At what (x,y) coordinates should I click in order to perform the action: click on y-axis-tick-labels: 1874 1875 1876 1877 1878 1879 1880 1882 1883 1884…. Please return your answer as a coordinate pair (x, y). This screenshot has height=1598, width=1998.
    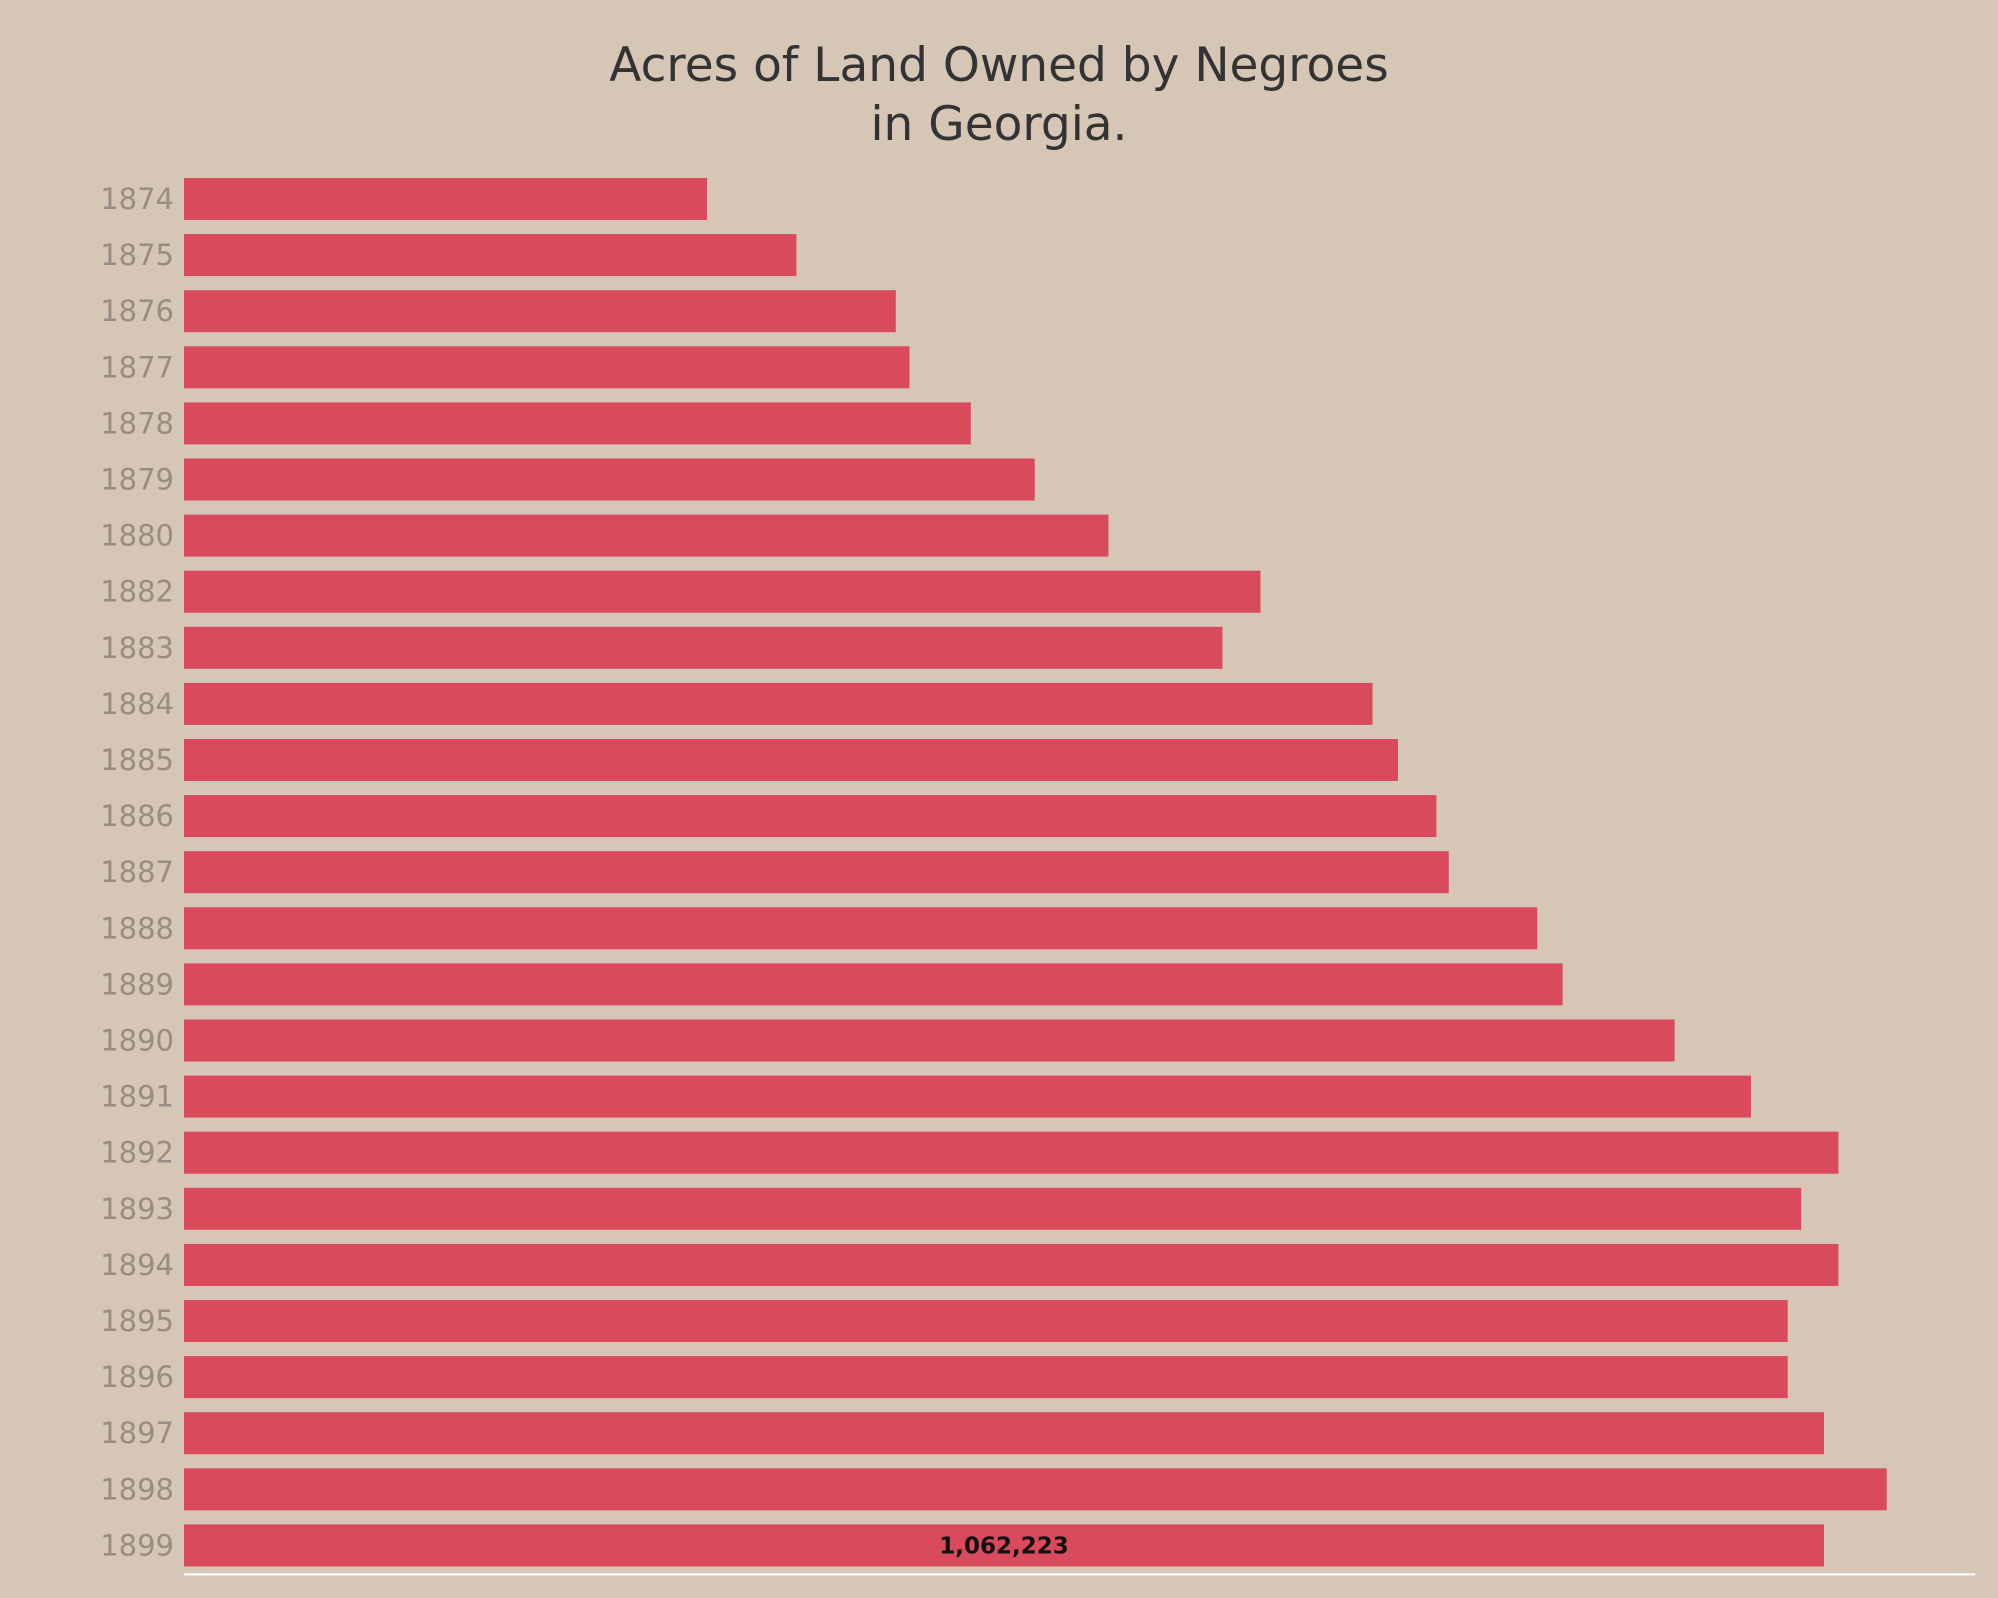
    Looking at the image, I should click on (137, 872).